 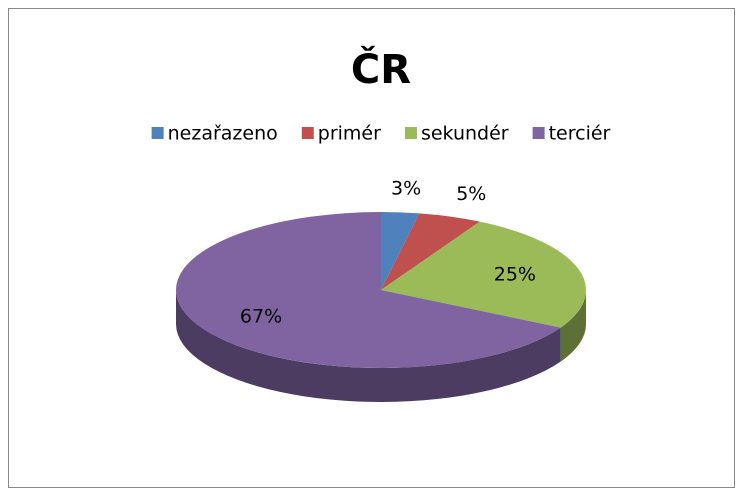 What do you see at coordinates (515, 275) in the screenshot?
I see `data-label: 25%` at bounding box center [515, 275].